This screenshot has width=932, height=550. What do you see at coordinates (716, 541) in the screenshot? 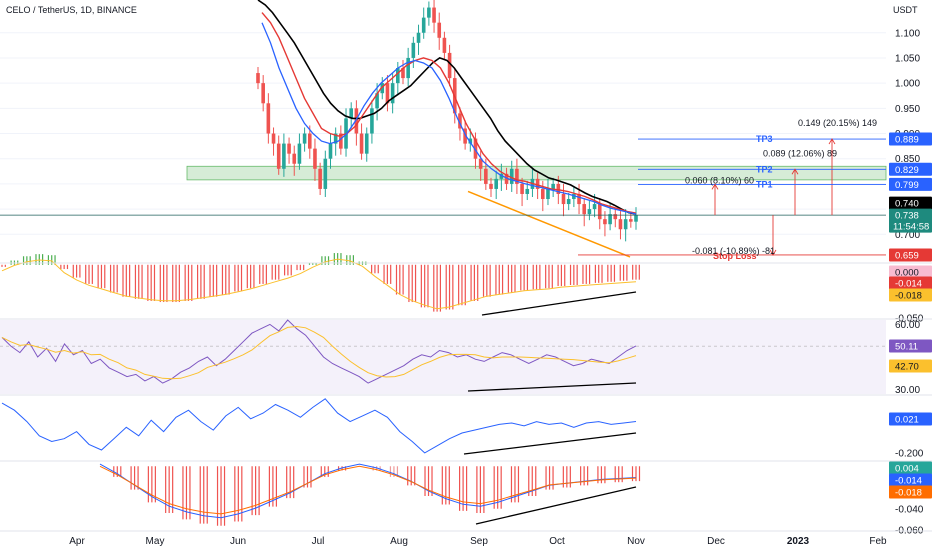
I see `x-tick-label: Dec` at bounding box center [716, 541].